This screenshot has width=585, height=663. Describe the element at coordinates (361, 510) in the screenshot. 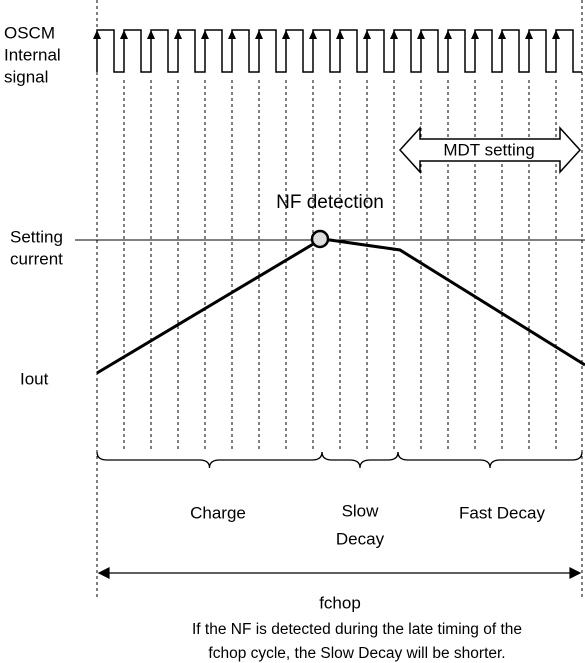

I see `phase-label: Slow` at that location.